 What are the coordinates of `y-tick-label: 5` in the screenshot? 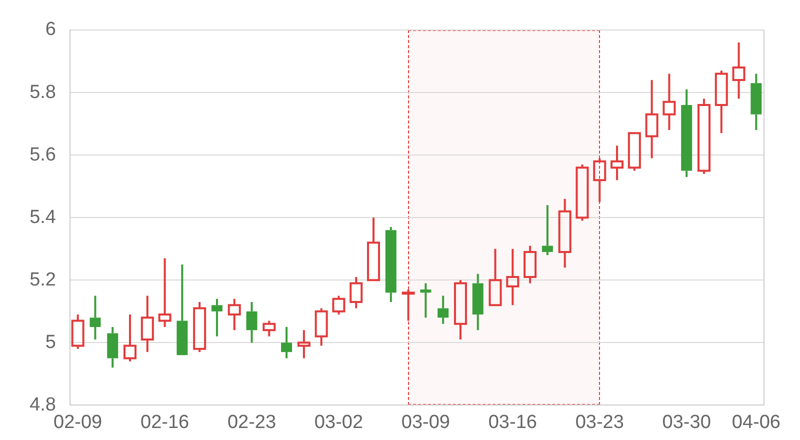 It's located at (50, 342).